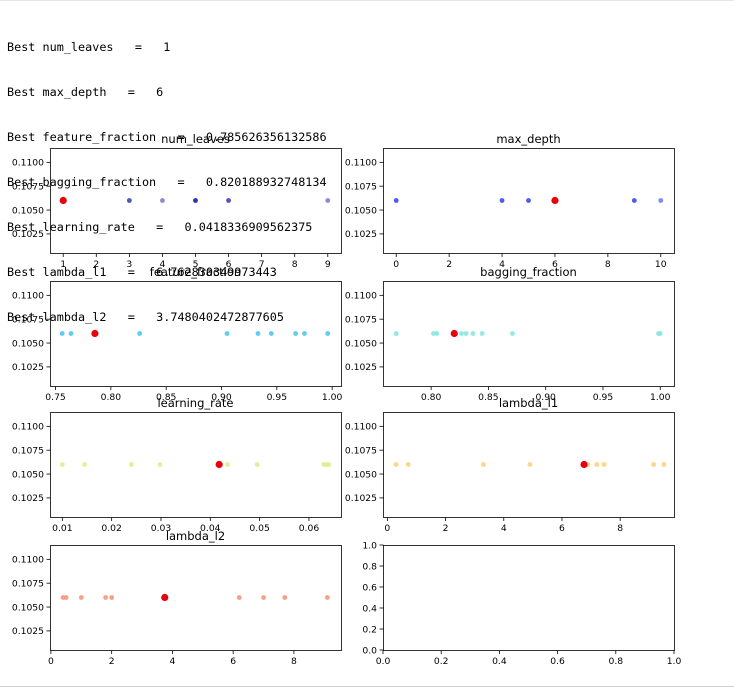  What do you see at coordinates (195, 403) in the screenshot?
I see `subplot-title: learning_rate` at bounding box center [195, 403].